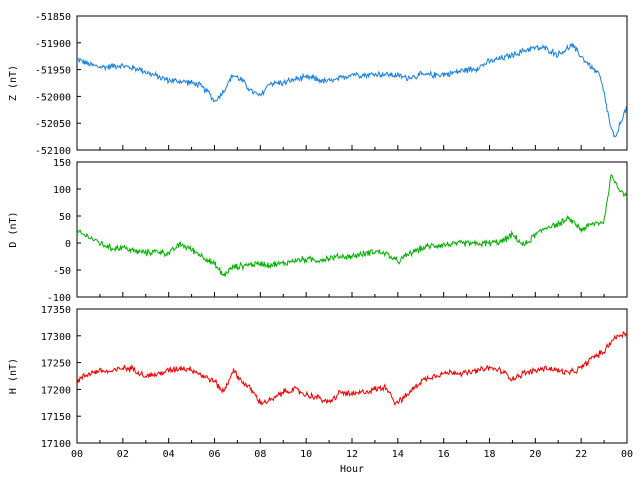 This screenshot has width=640, height=480. What do you see at coordinates (62, 271) in the screenshot?
I see `y-tick-label: -50` at bounding box center [62, 271].